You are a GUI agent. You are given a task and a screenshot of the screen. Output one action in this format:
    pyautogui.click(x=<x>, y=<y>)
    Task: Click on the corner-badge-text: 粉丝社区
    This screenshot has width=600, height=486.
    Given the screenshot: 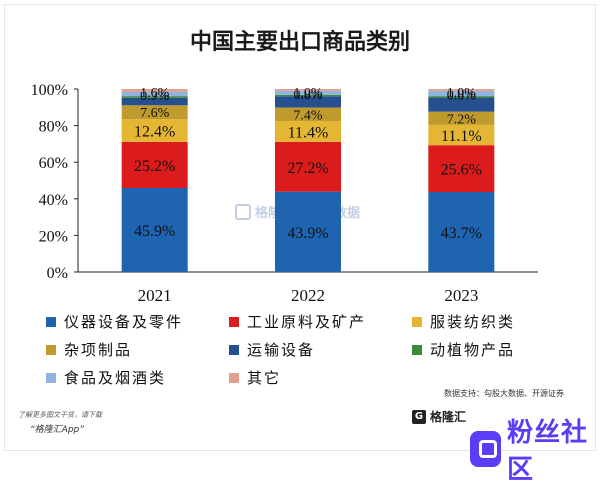 What is the action you would take?
    pyautogui.click(x=548, y=451)
    